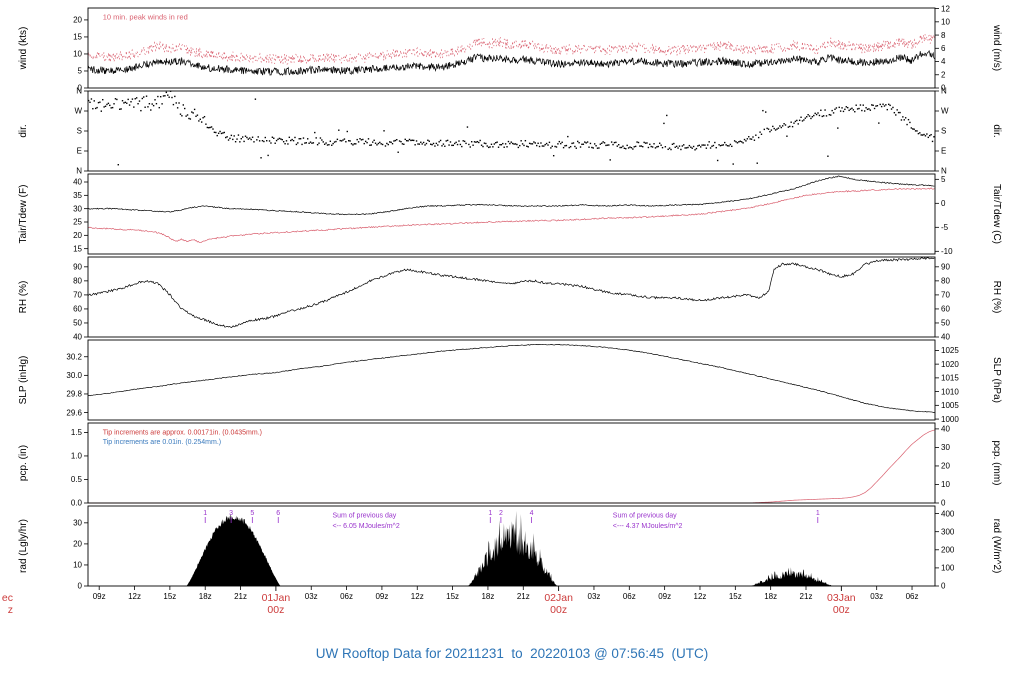 This screenshot has width=1024, height=700. I want to click on dir-ytick-right: E, so click(943, 151).